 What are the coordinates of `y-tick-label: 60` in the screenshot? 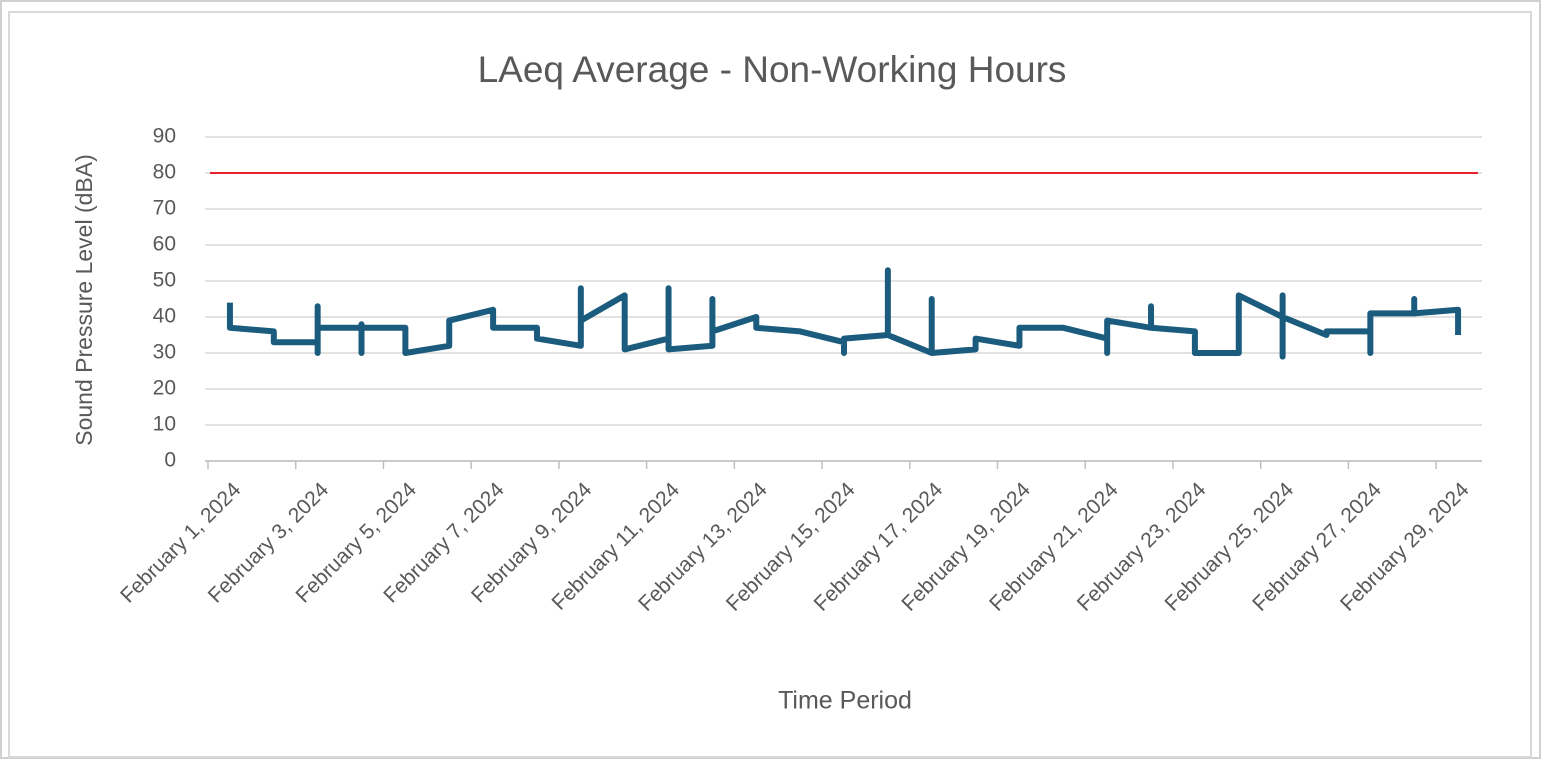 It's located at (164, 244).